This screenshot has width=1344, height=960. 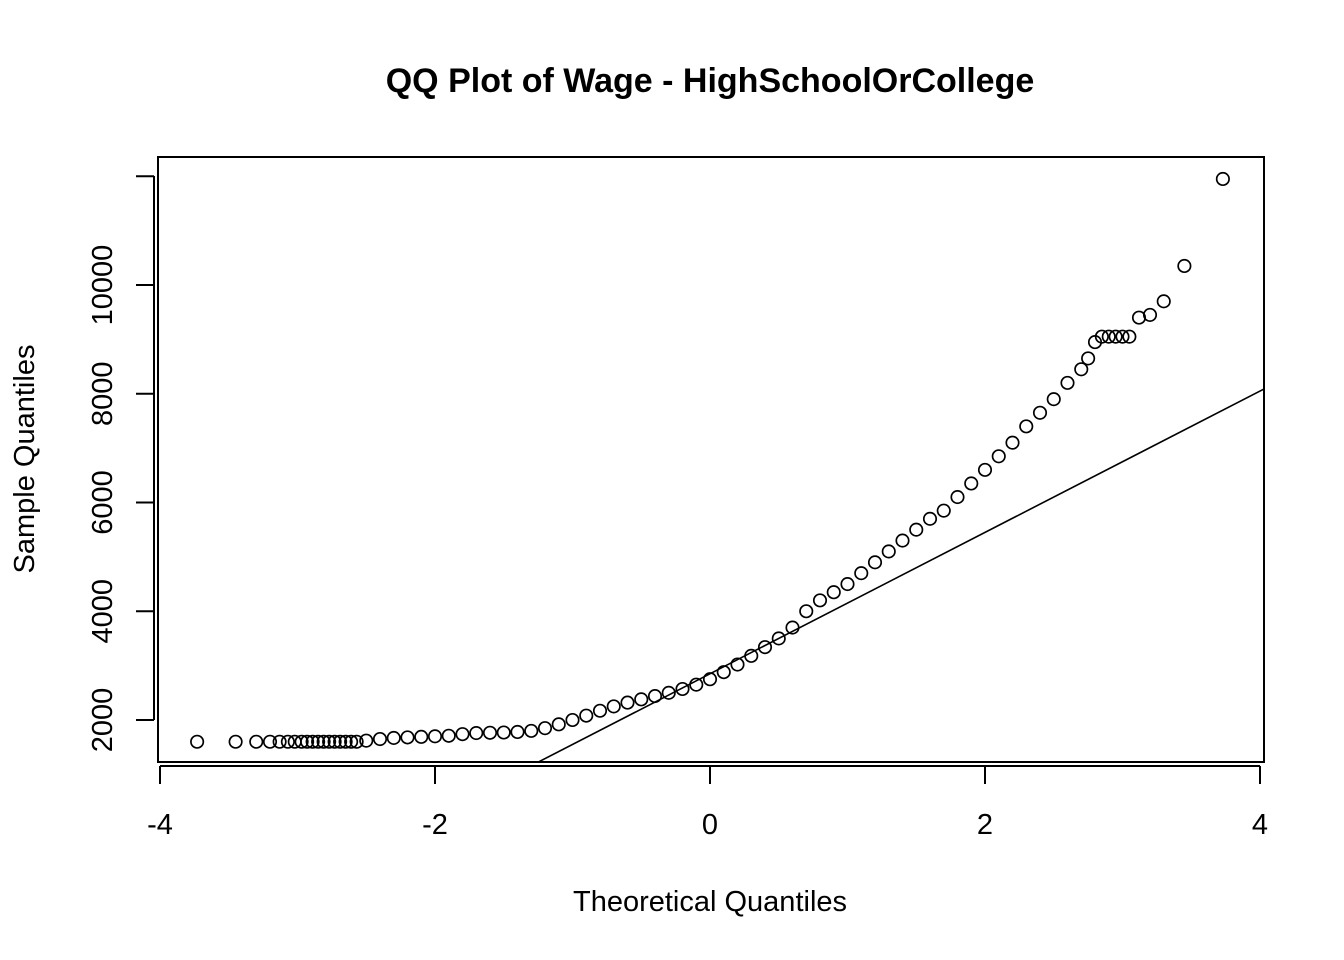 What do you see at coordinates (103, 502) in the screenshot?
I see `y-tick-label: 6000` at bounding box center [103, 502].